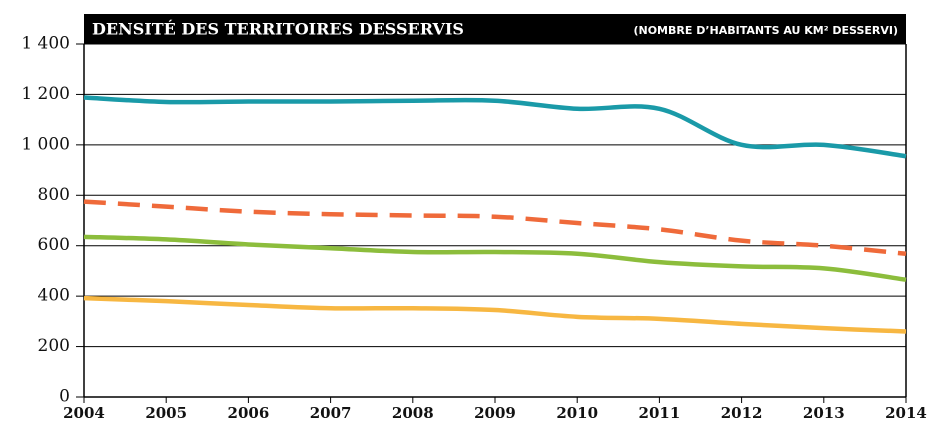 The width and height of the screenshot is (930, 425). Describe the element at coordinates (413, 413) in the screenshot. I see `x-tick-label: 2008` at that location.